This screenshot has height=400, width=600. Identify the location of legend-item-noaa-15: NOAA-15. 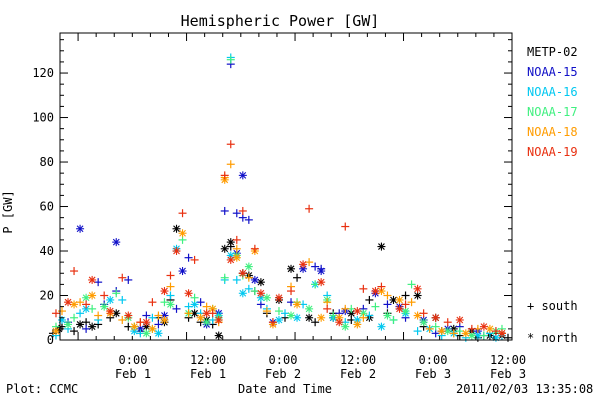
(552, 72).